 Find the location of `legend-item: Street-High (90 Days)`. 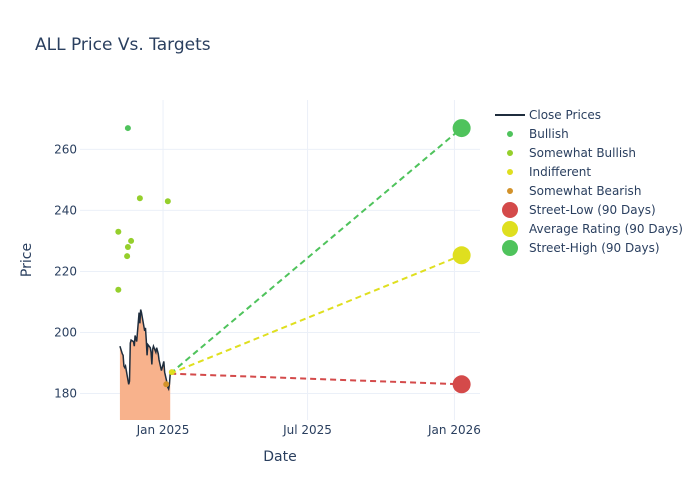

legend-item: Street-High (90 Days) is located at coordinates (581, 248).